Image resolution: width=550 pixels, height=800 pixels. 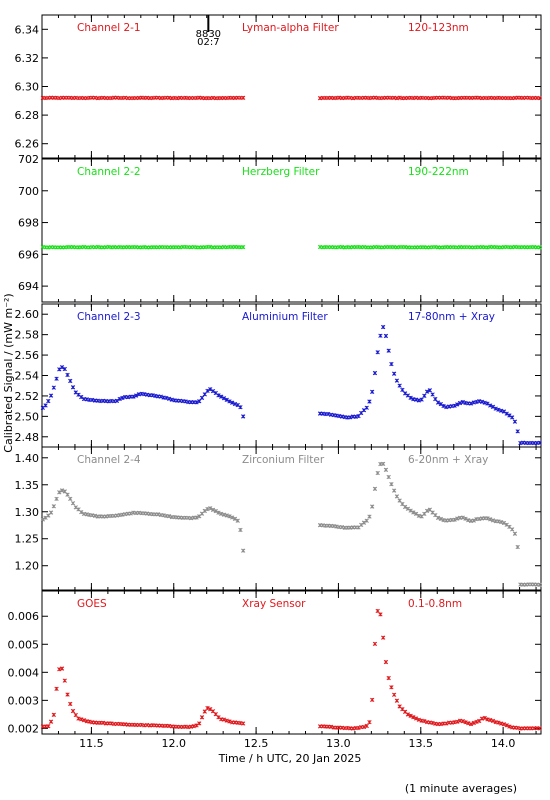 What do you see at coordinates (91, 743) in the screenshot?
I see `x-tick-label: 11.5` at bounding box center [91, 743].